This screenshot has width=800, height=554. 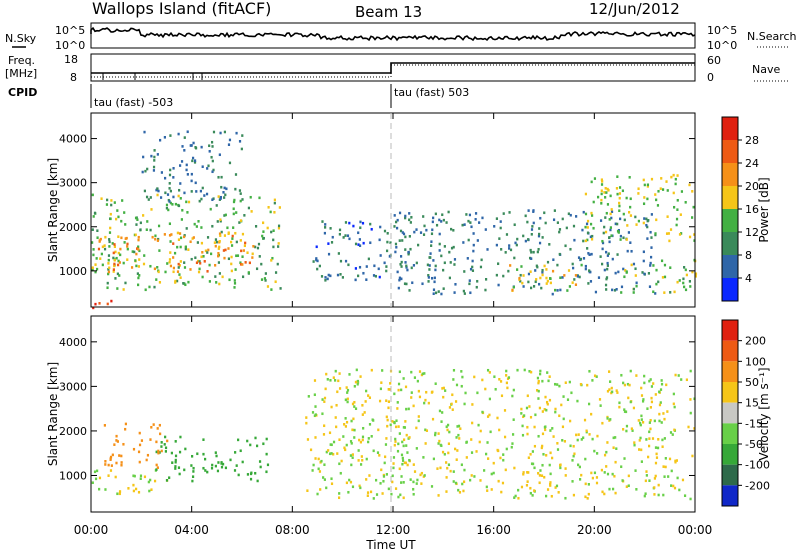 What do you see at coordinates (73, 342) in the screenshot?
I see `y-tick-label: 4000` at bounding box center [73, 342].